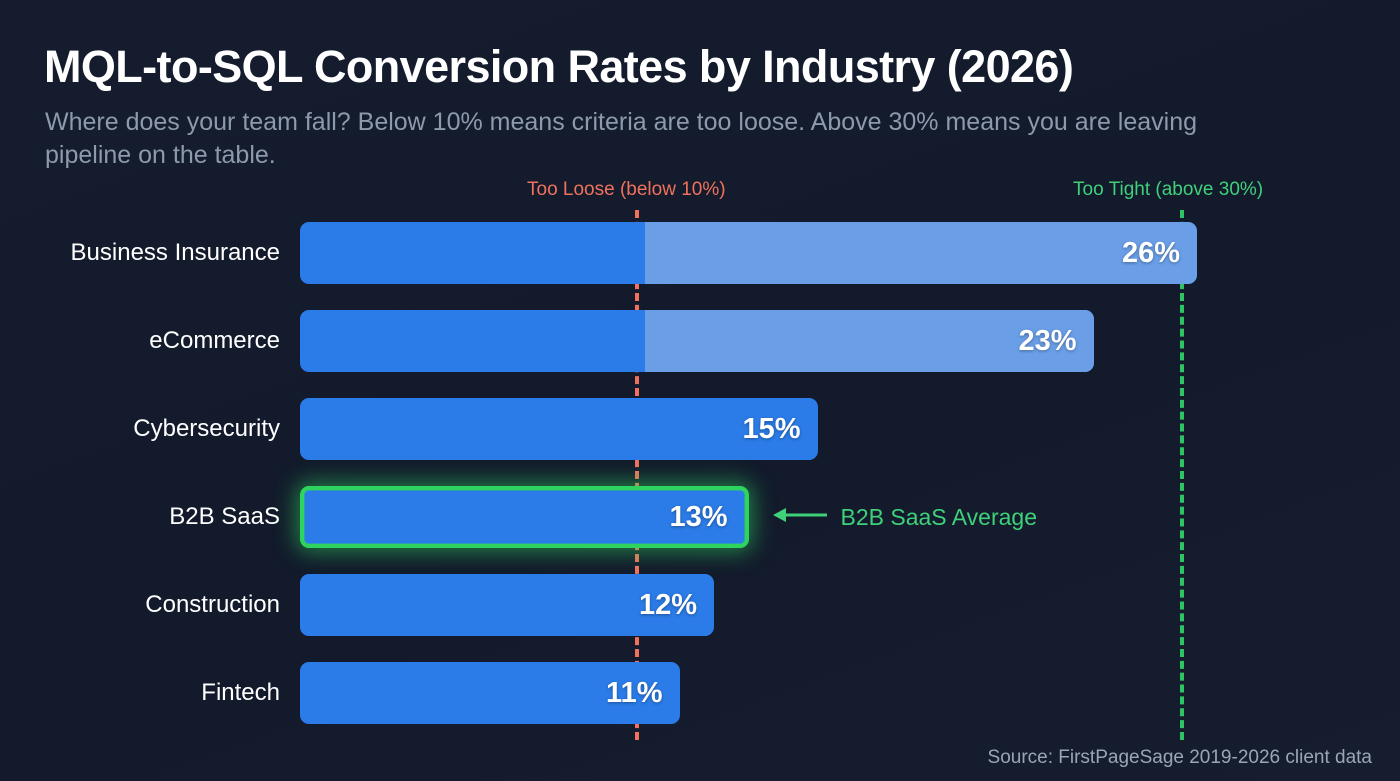 Image resolution: width=1400 pixels, height=781 pixels. Describe the element at coordinates (240, 692) in the screenshot. I see `category-label: Fintech` at that location.